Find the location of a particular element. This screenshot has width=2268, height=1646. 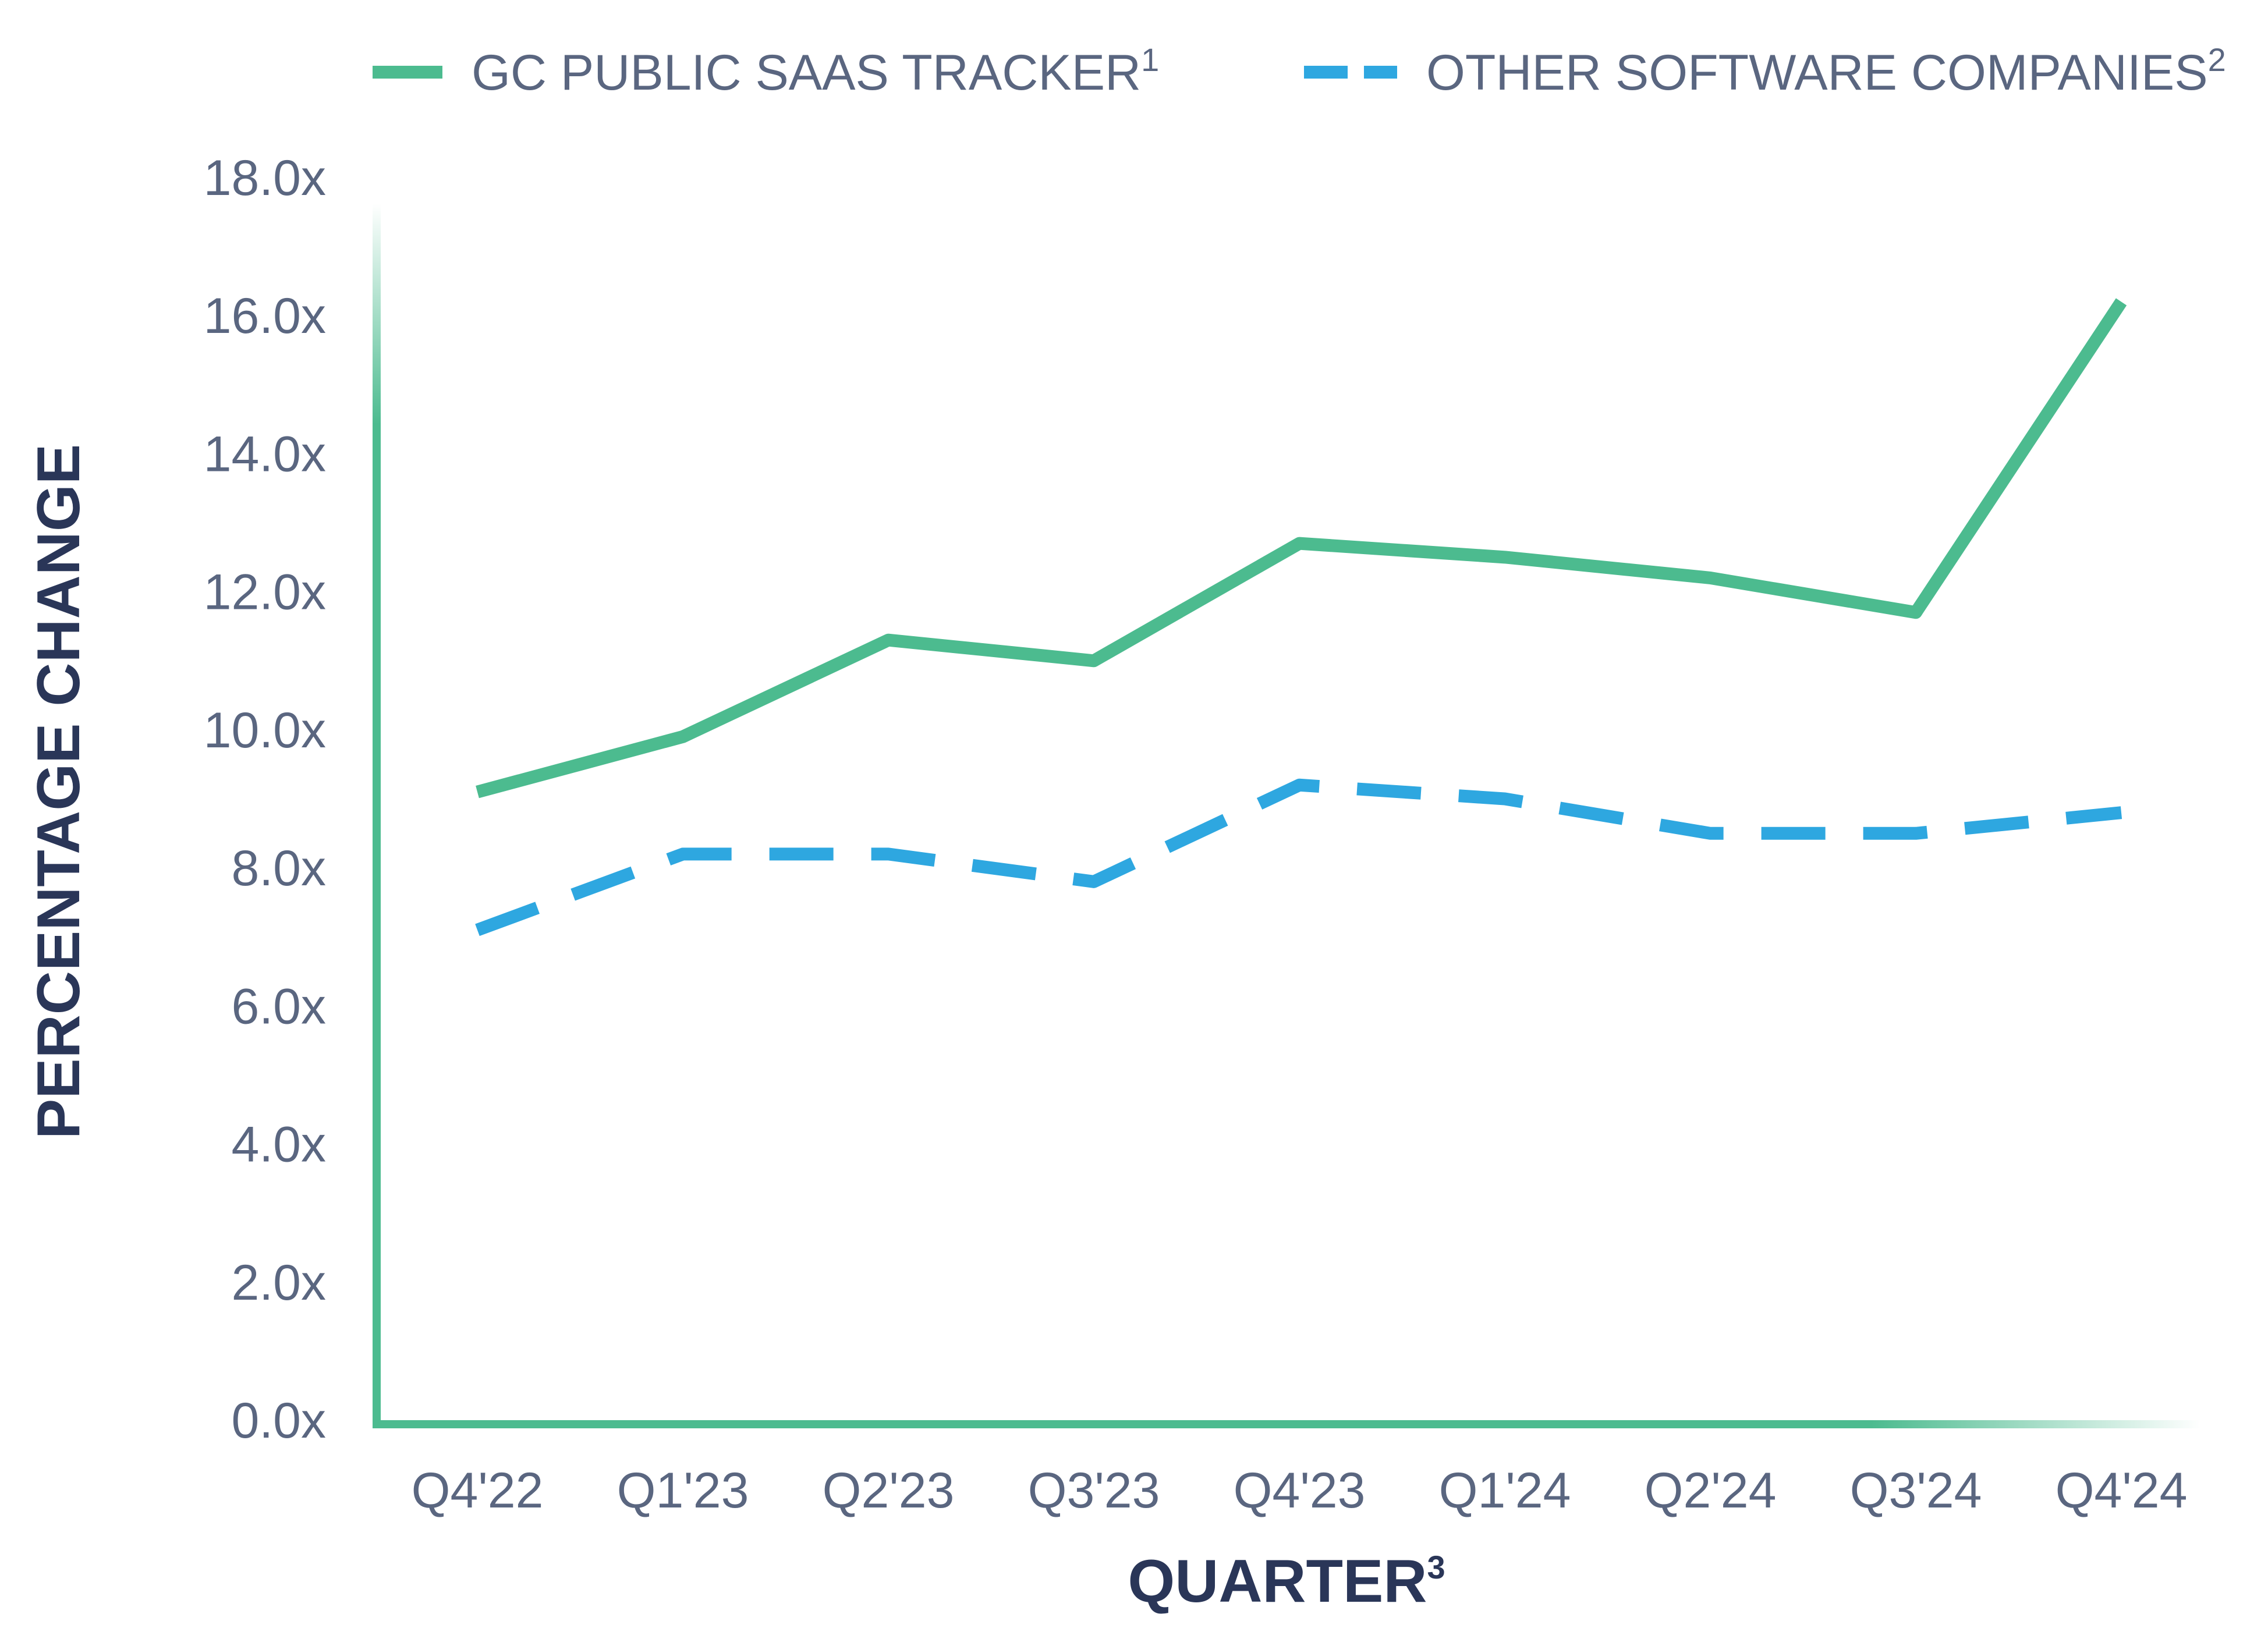

y-tick-label: 12.0x is located at coordinates (265, 592).